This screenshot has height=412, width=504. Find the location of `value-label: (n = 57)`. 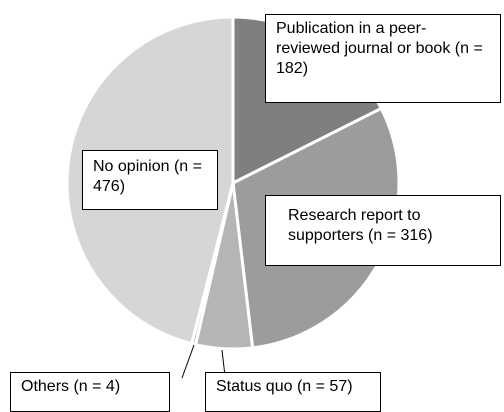

value-label: (n = 57) is located at coordinates (324, 386).